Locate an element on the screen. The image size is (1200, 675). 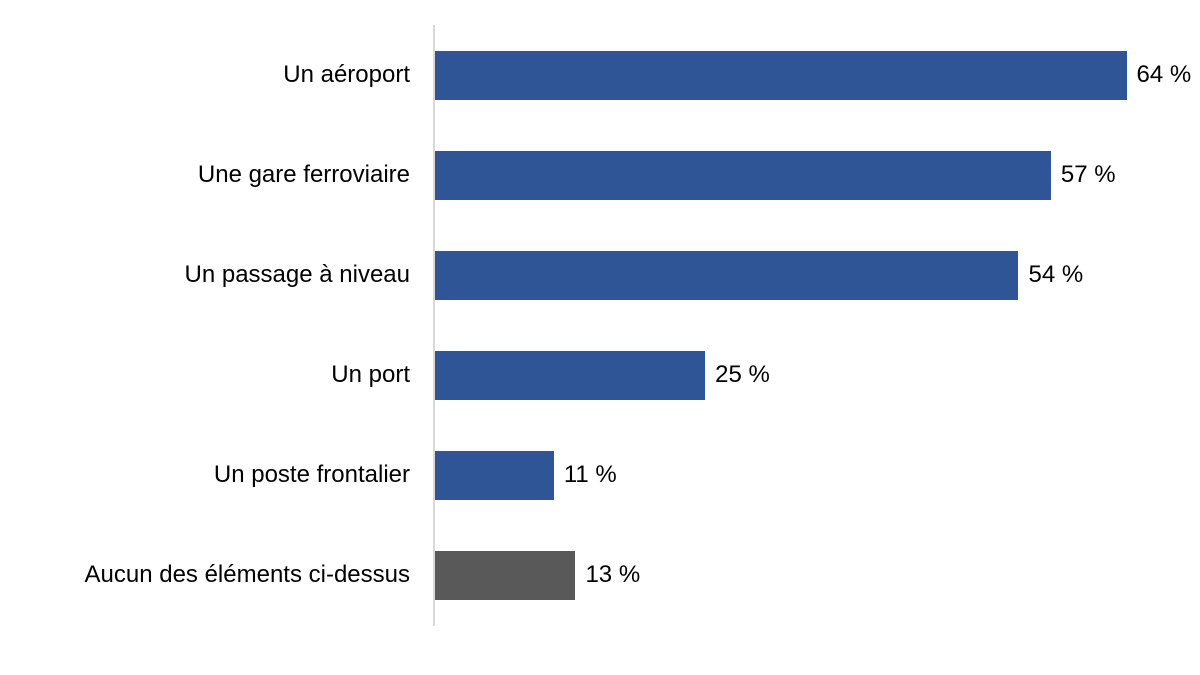
bar-cell: 11 % is located at coordinates (817, 475).